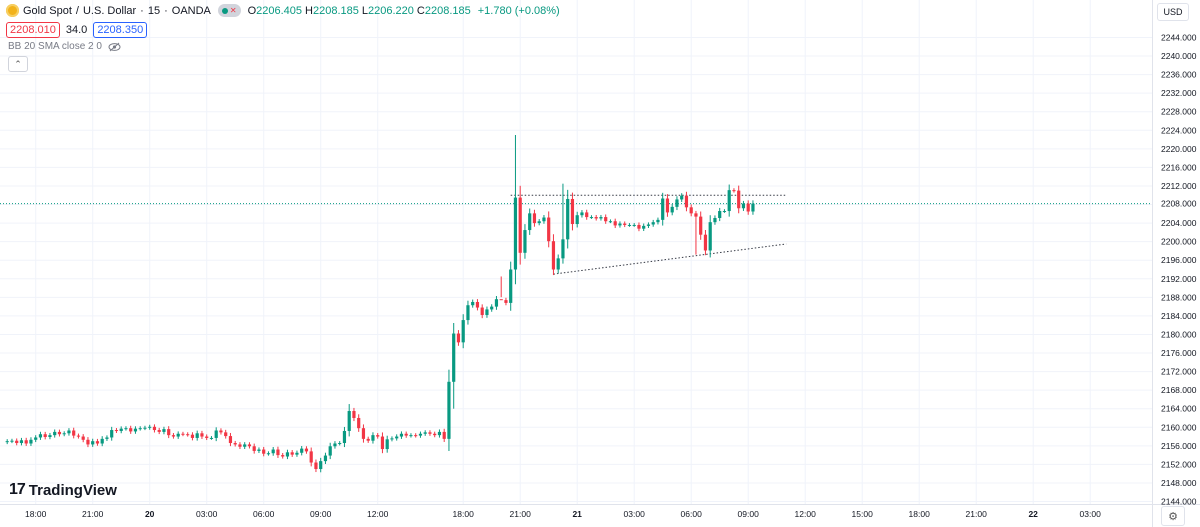 The image size is (1200, 527). What do you see at coordinates (55, 46) in the screenshot?
I see `indicator-label: BB 20 SMA close 2 0` at bounding box center [55, 46].